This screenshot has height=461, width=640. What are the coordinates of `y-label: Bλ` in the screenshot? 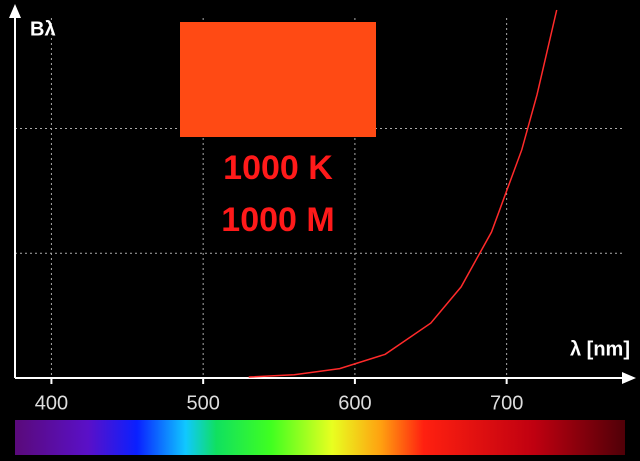 It's located at (43, 29).